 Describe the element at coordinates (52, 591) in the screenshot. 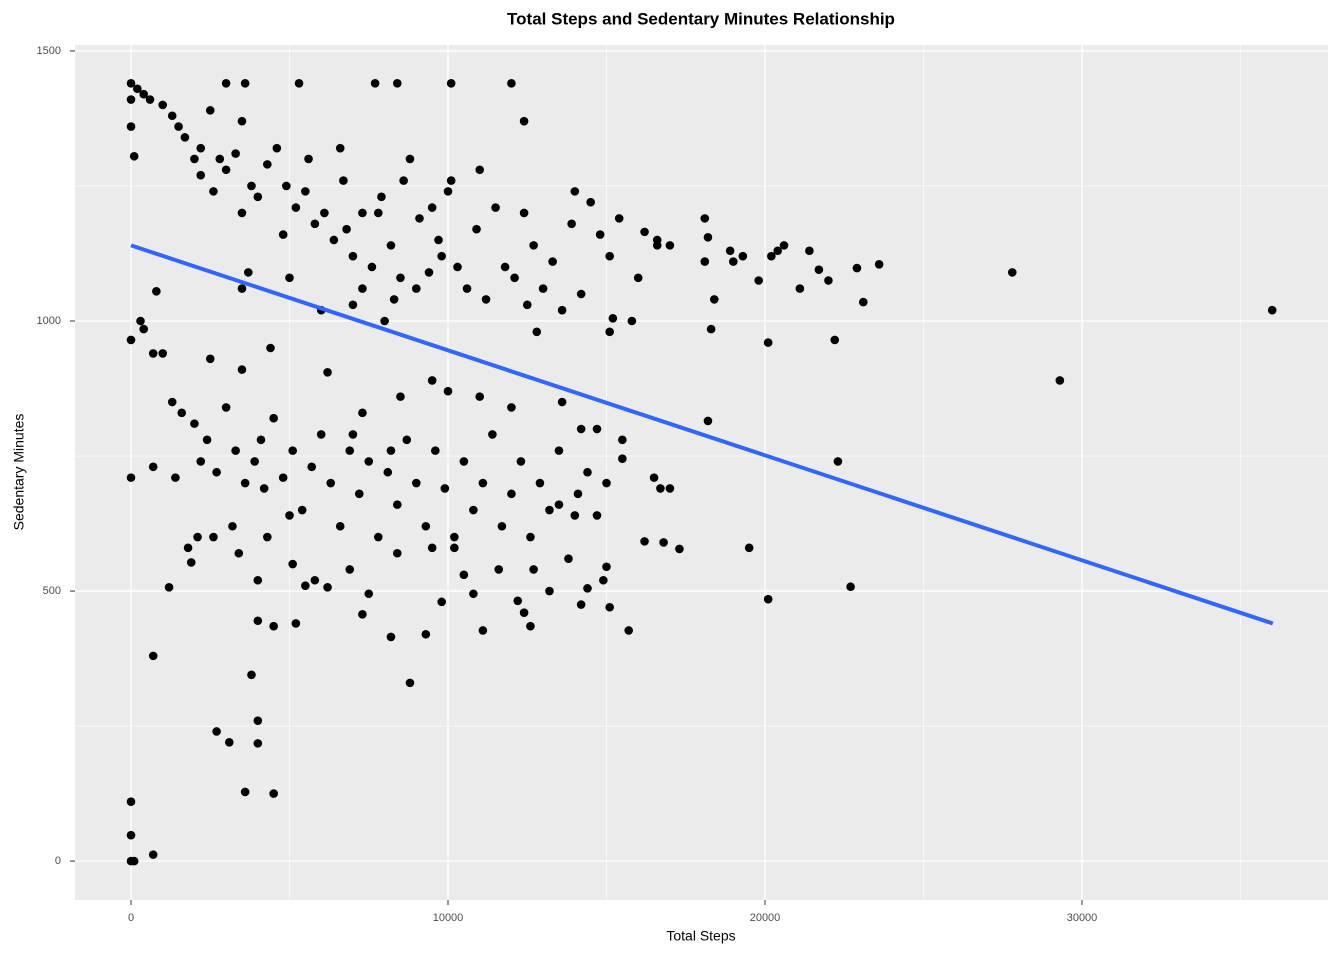

I see `y-tick-label: 500` at that location.